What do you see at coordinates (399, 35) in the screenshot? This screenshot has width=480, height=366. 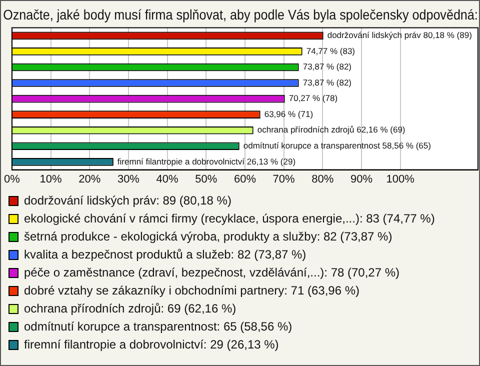 I see `data-label: dodržování lidských práv 80,18 % (89)` at bounding box center [399, 35].